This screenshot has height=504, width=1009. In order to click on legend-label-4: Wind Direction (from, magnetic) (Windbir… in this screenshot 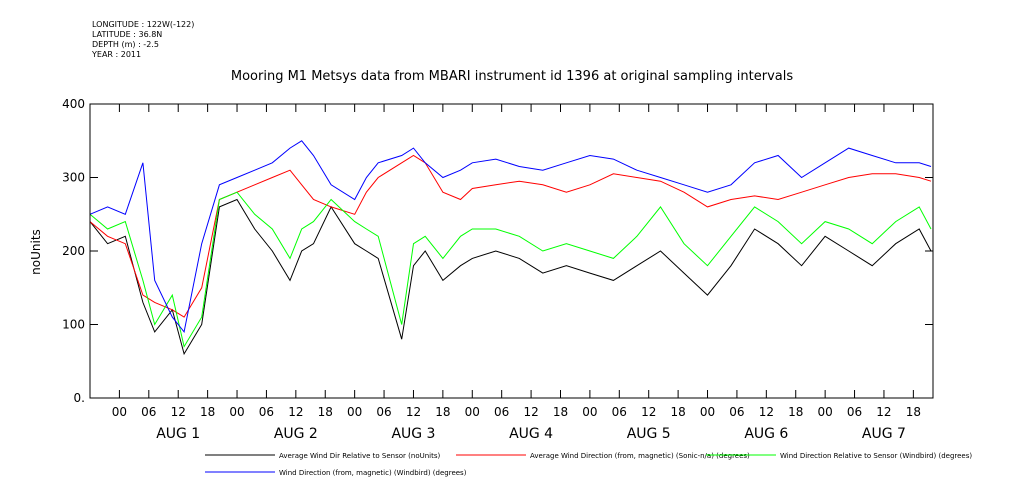, I will do `click(373, 473)`.